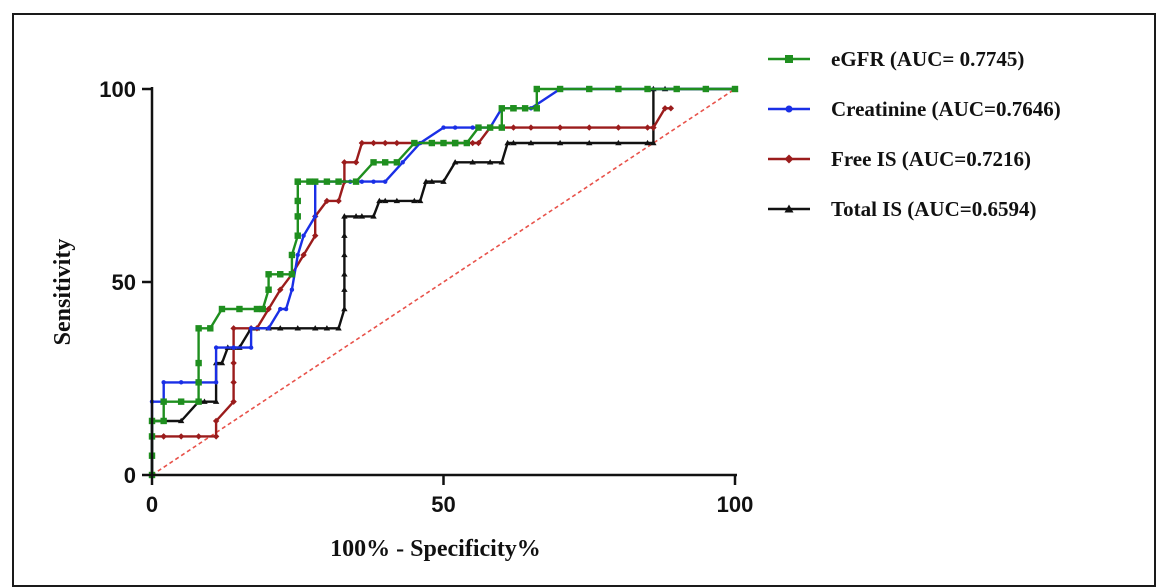 The height and width of the screenshot is (587, 1170). What do you see at coordinates (789, 109) in the screenshot?
I see `legend-marker-creatinine` at bounding box center [789, 109].